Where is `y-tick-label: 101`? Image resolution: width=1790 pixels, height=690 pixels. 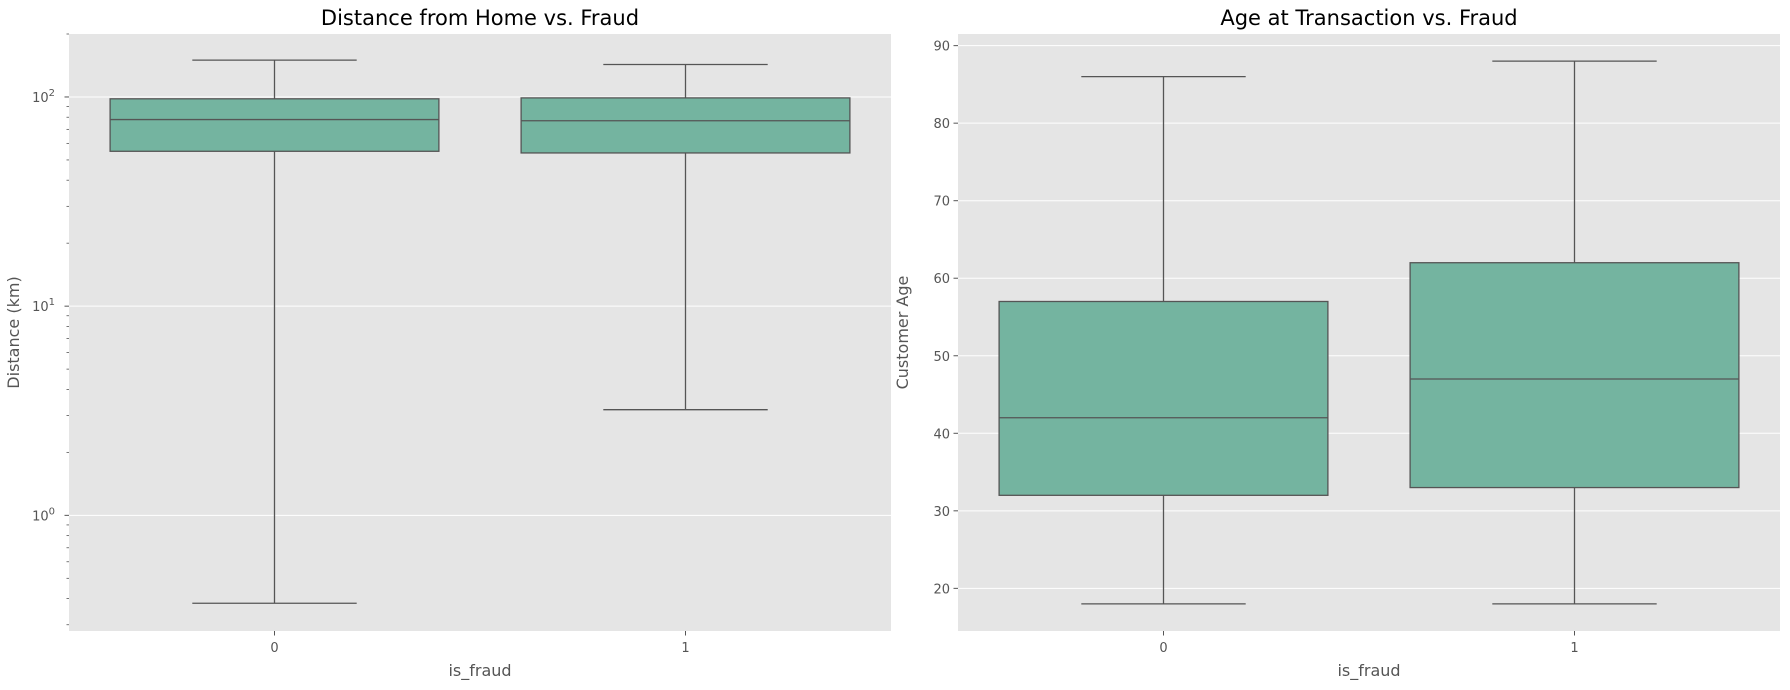 y-tick-label: 101 is located at coordinates (43, 306).